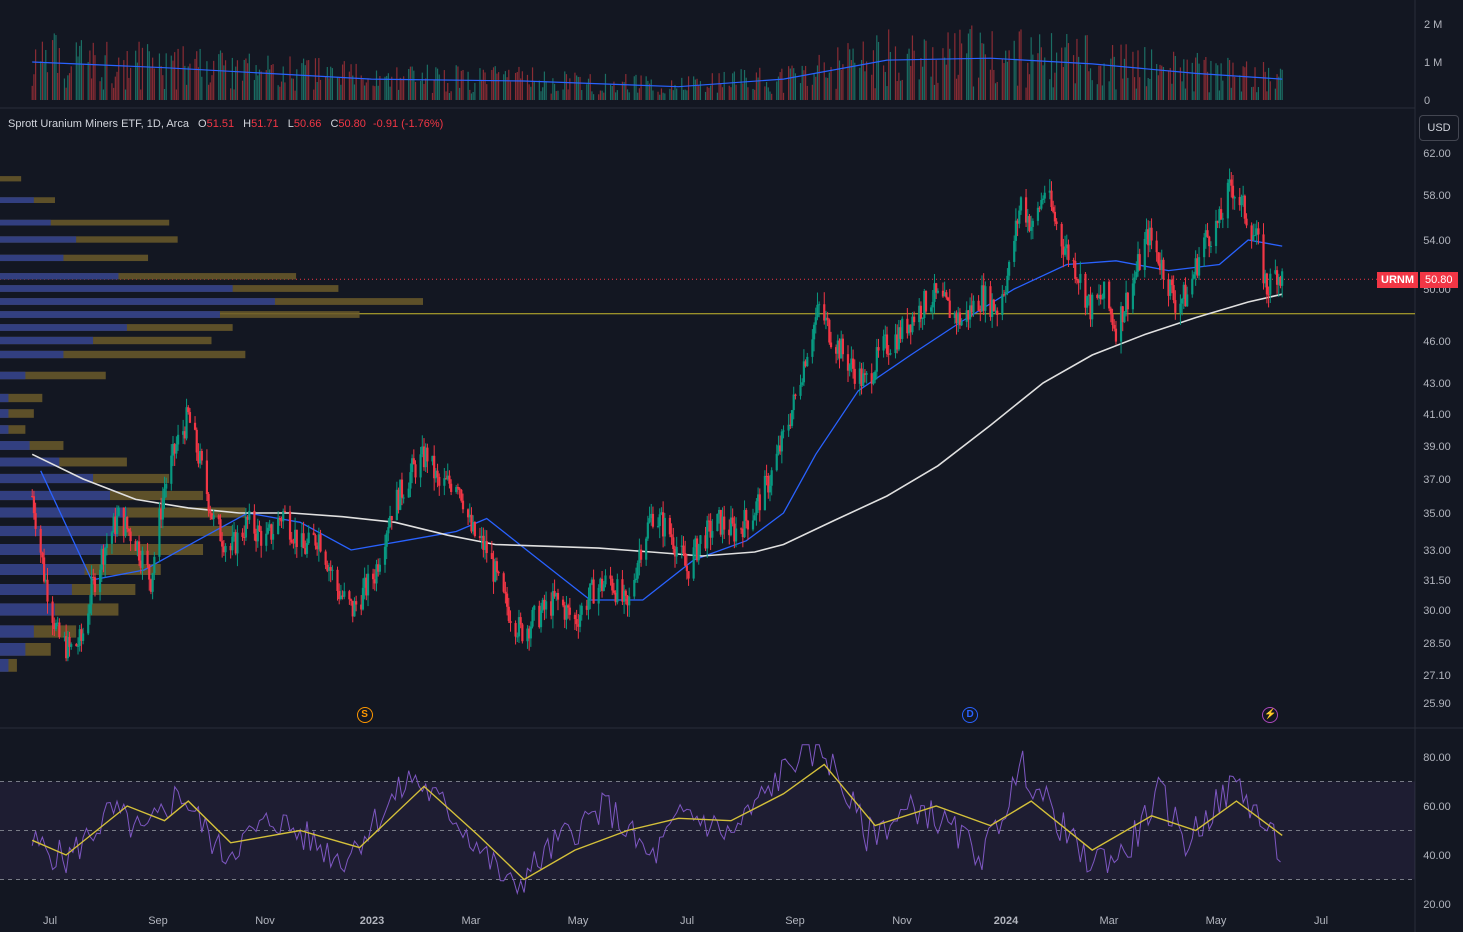 This screenshot has height=932, width=1463. Describe the element at coordinates (970, 715) in the screenshot. I see `event-badge-1: D` at that location.